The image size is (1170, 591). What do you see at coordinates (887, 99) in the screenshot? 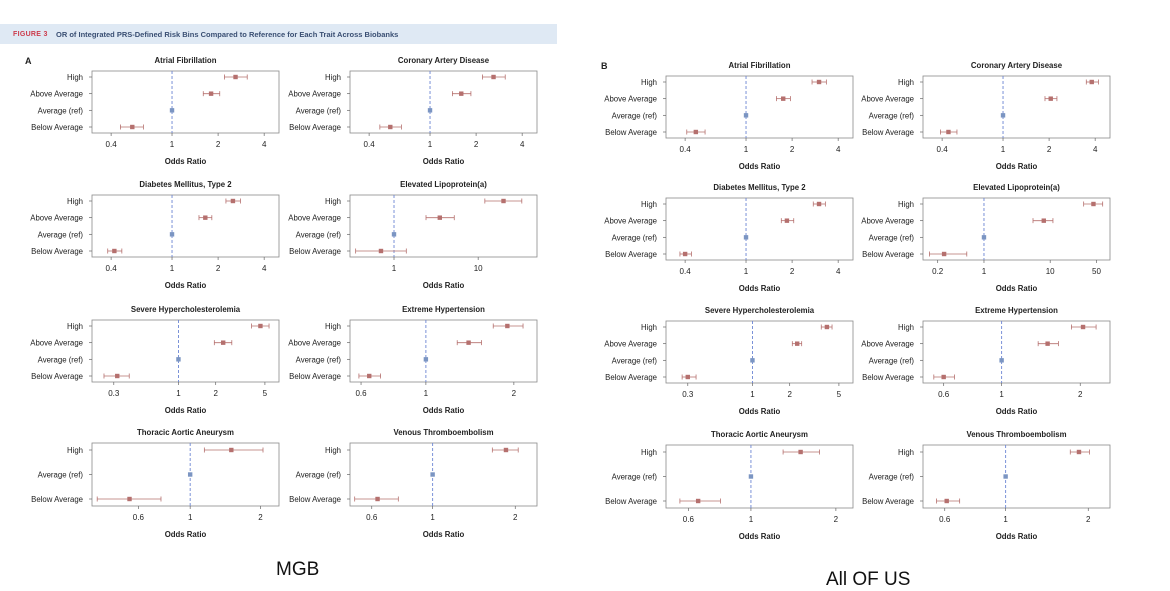
I see `chart-b2-category-label: Above Average` at bounding box center [887, 99].